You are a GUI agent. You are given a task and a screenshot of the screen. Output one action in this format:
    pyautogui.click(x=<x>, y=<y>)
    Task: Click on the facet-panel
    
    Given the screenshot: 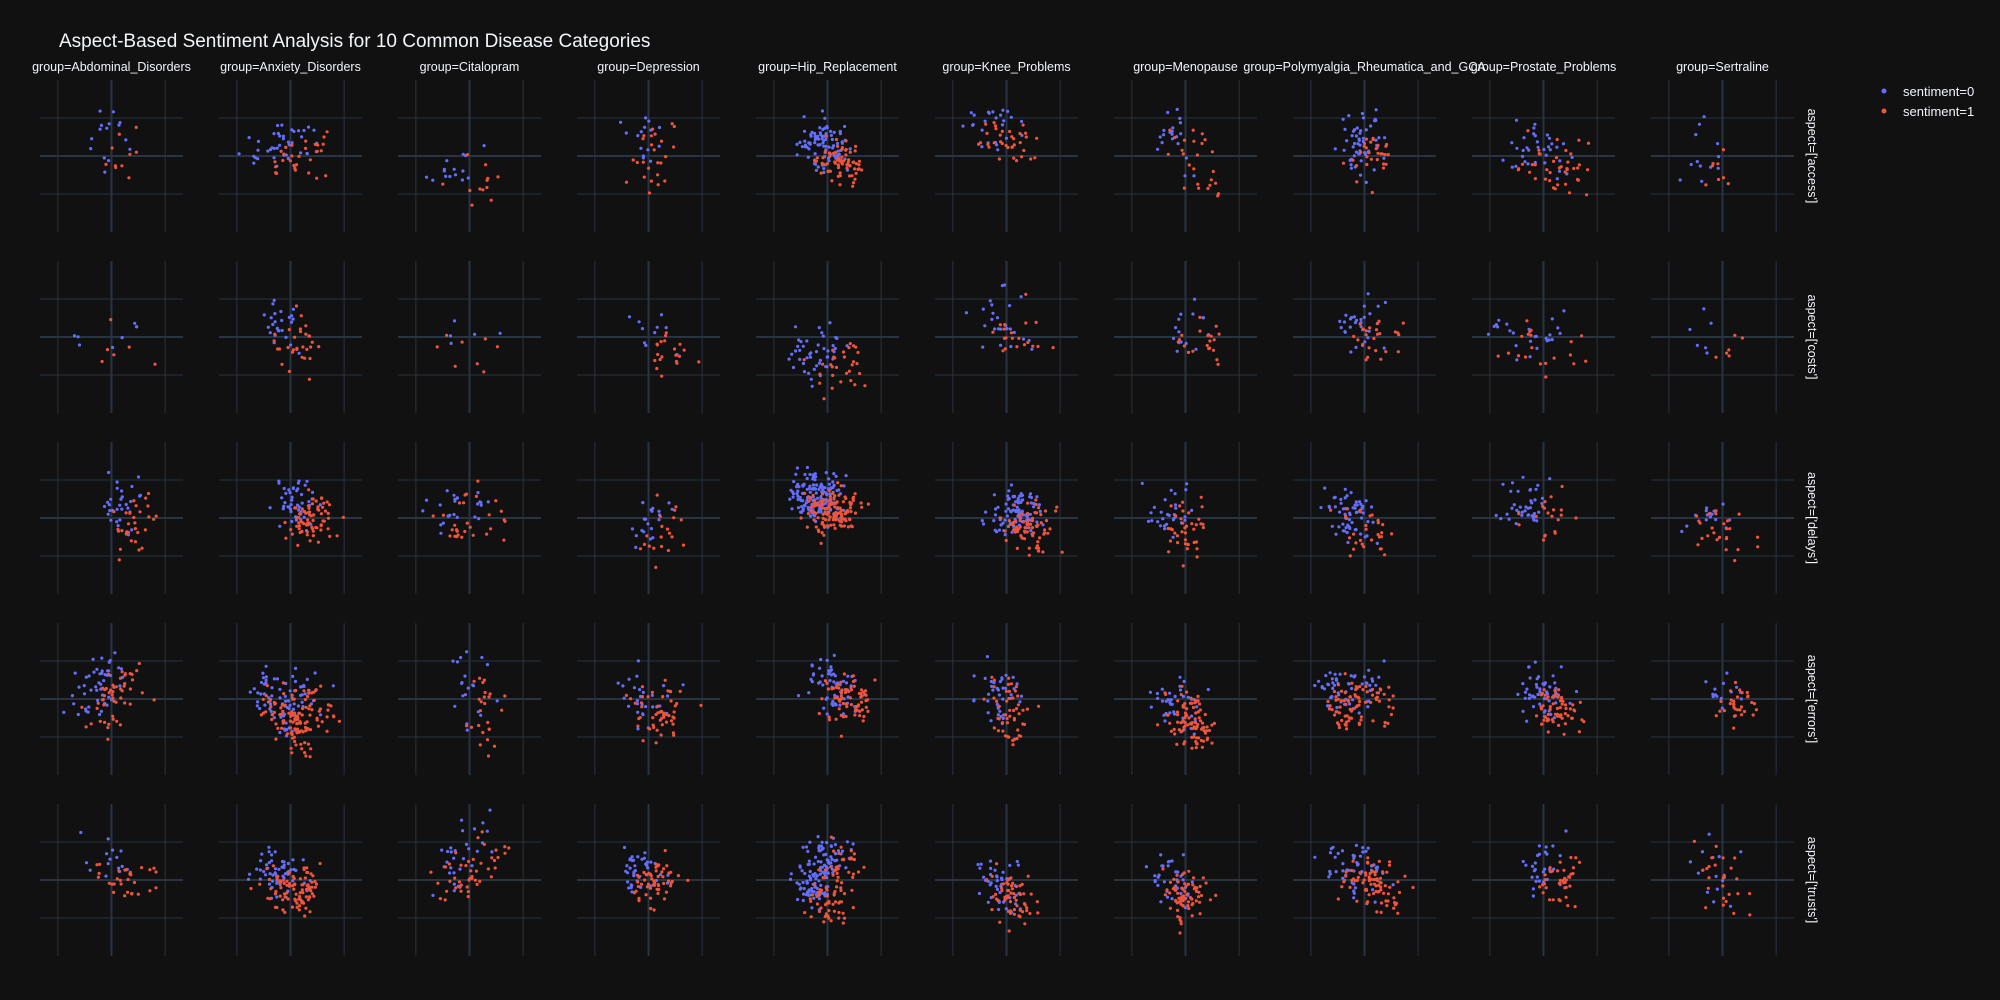 What is the action you would take?
    pyautogui.click(x=290, y=156)
    